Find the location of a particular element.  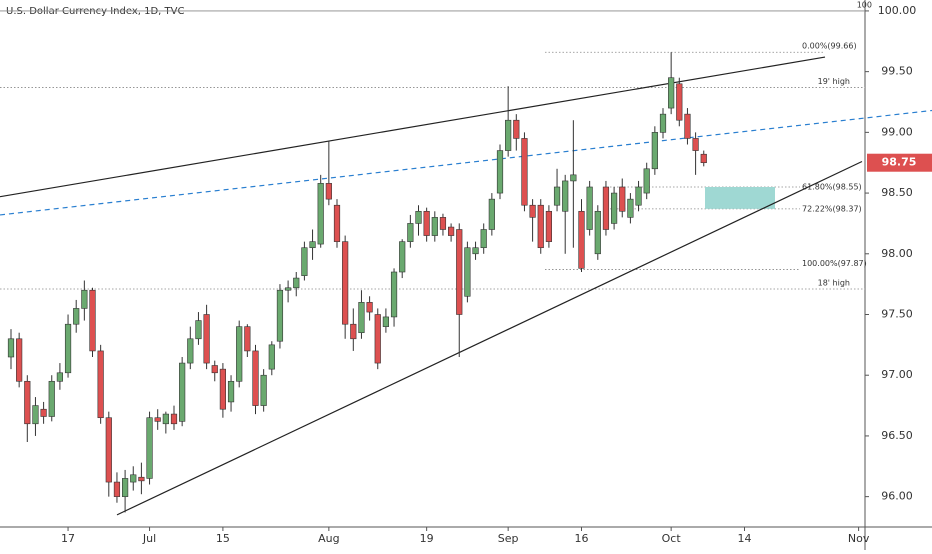

y-tick-label: 98.00 is located at coordinates (897, 253).